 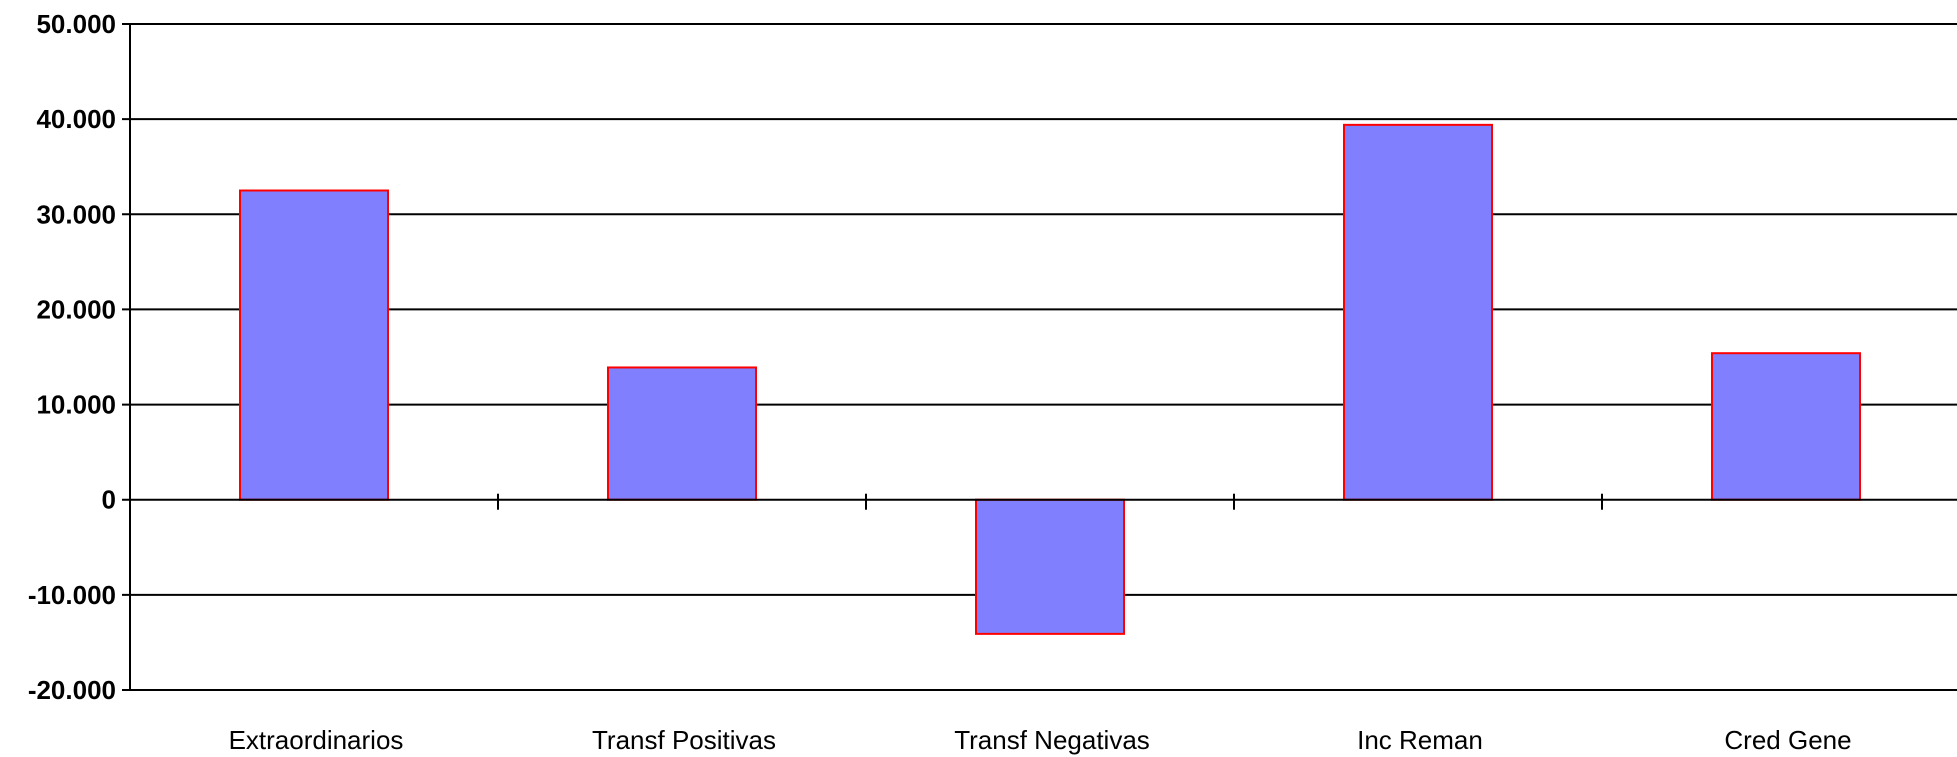 What do you see at coordinates (76, 405) in the screenshot?
I see `y-tick-label: 10.000` at bounding box center [76, 405].